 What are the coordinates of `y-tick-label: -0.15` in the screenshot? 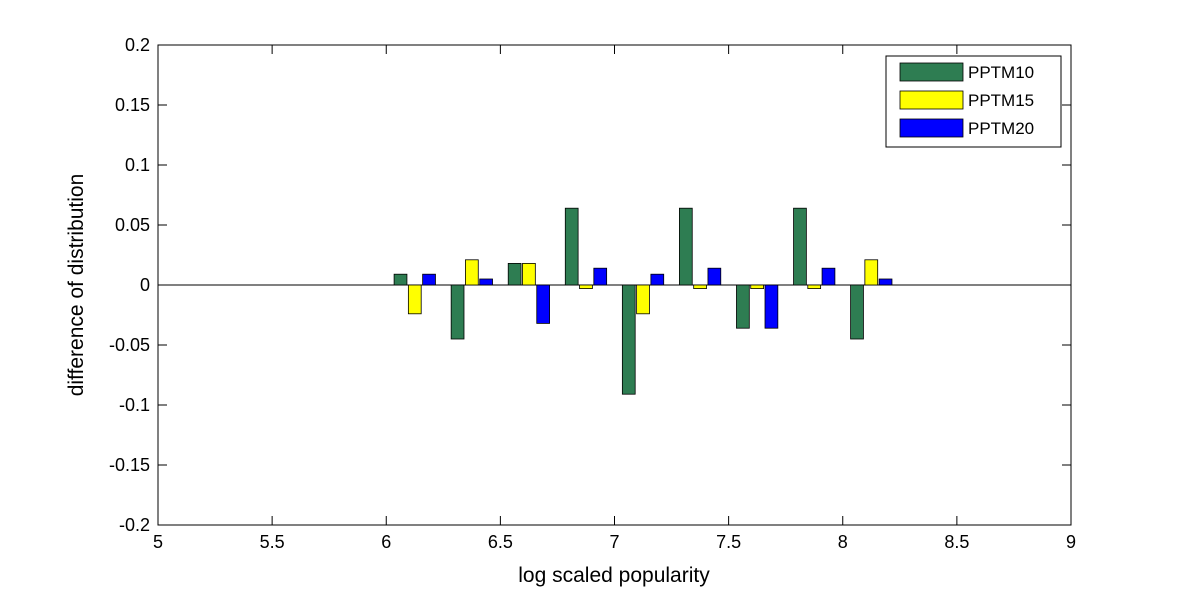 It's located at (129, 465).